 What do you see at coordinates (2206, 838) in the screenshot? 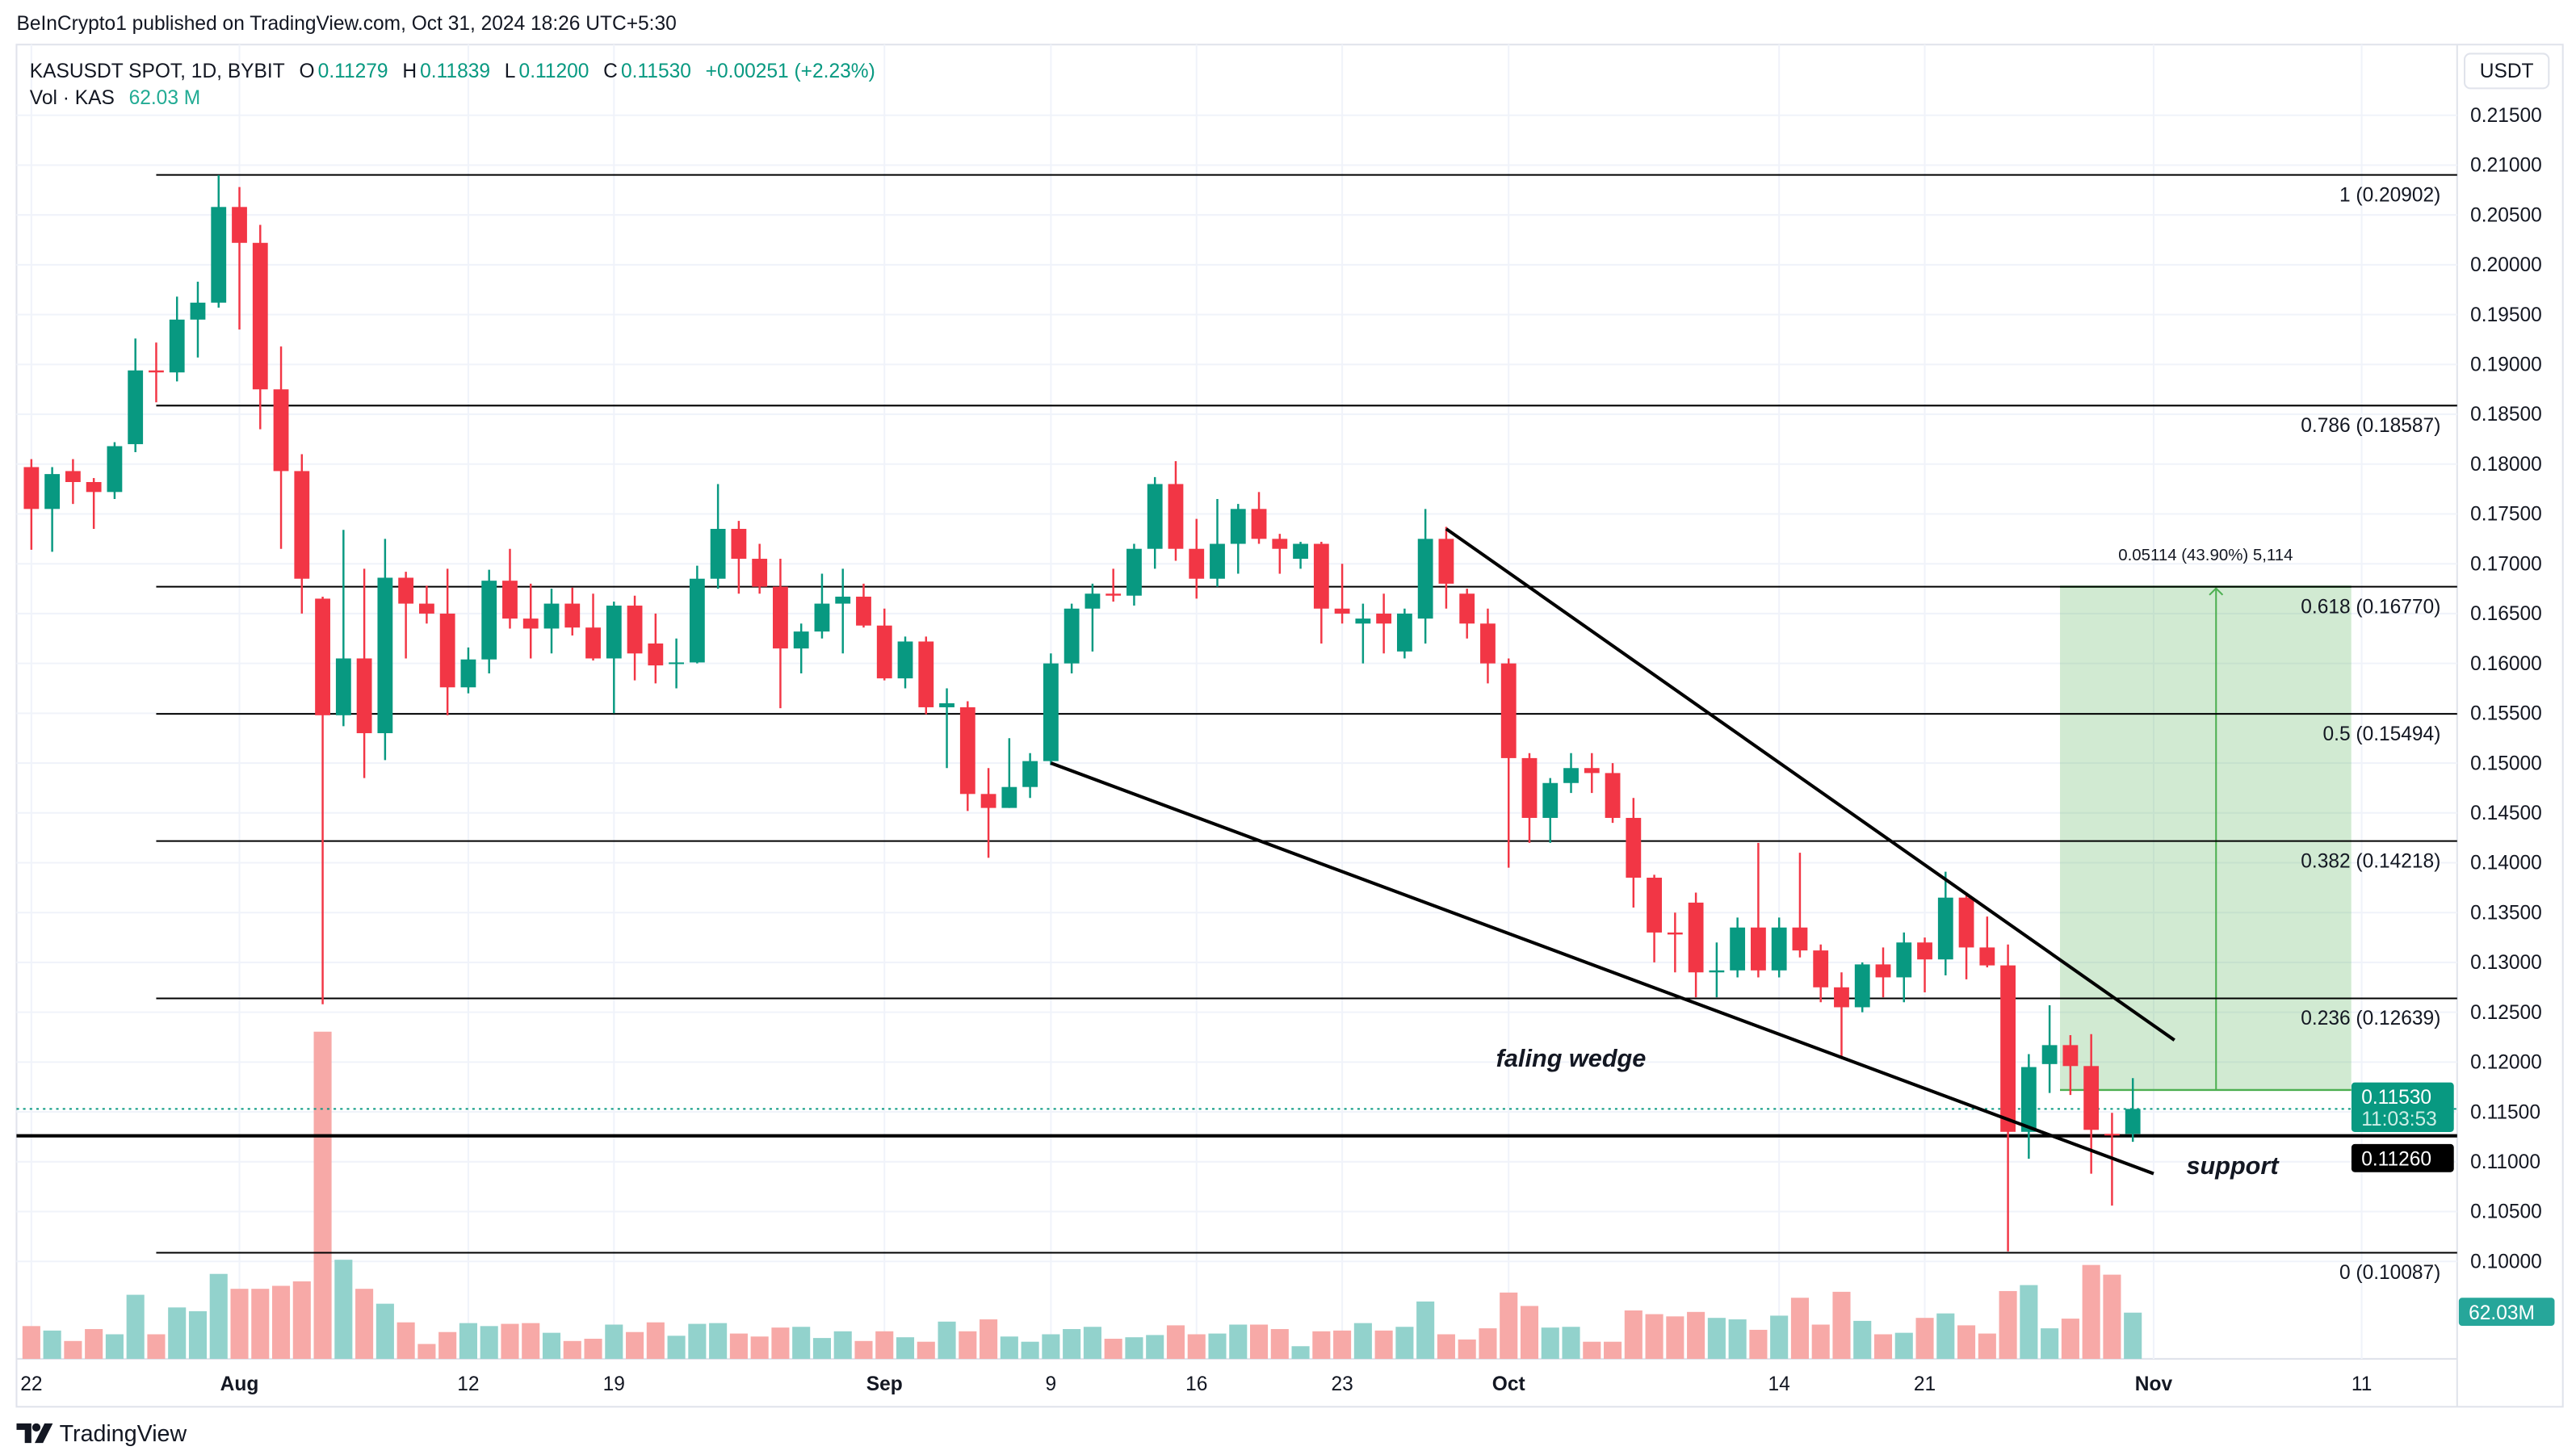
I see `price-range-projection` at bounding box center [2206, 838].